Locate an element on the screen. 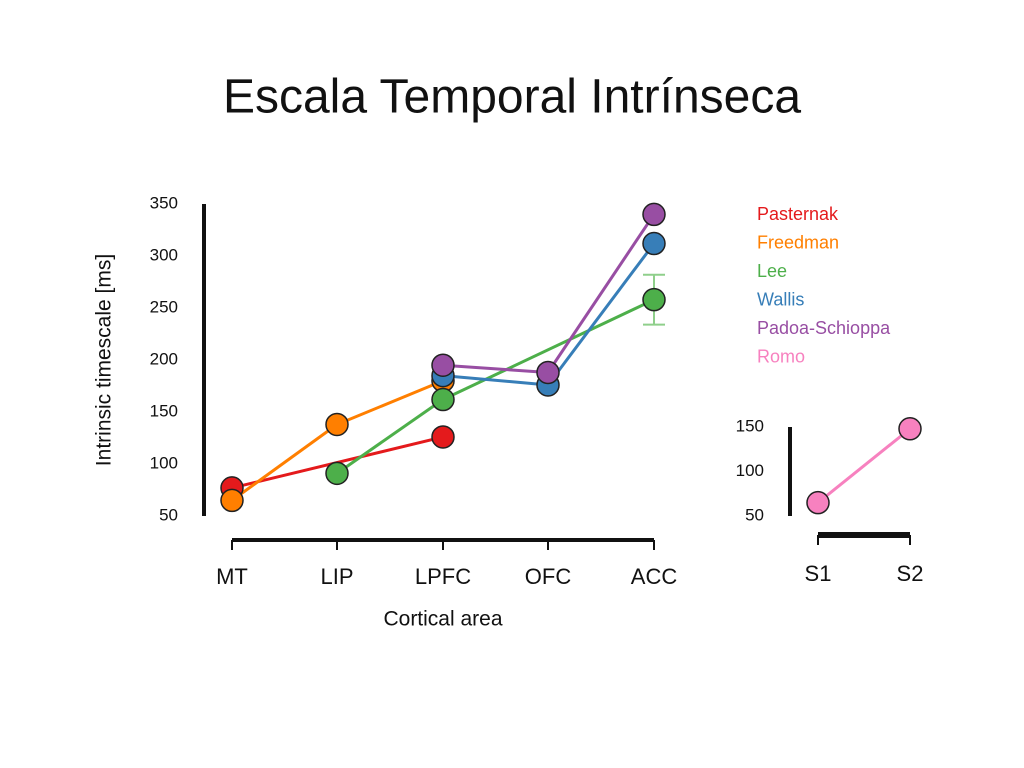  y-tick-label: 350 is located at coordinates (164, 202).